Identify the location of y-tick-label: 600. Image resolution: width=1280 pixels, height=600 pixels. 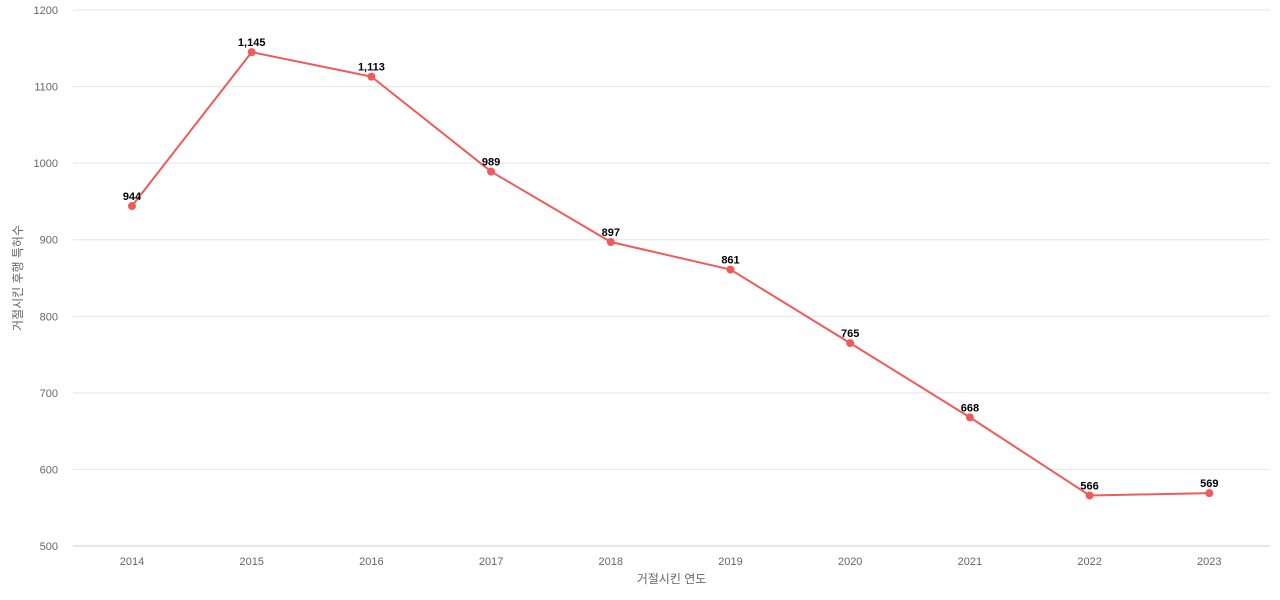
(49, 470).